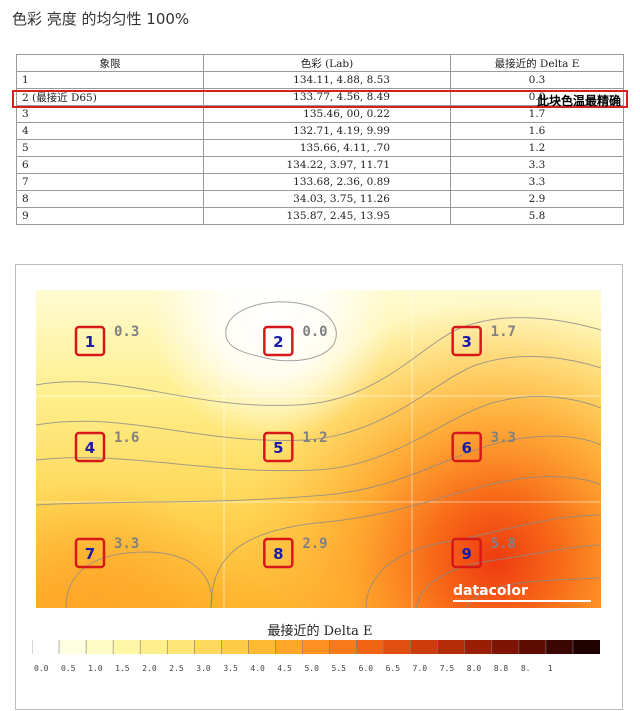 This screenshot has width=640, height=711. What do you see at coordinates (420, 668) in the screenshot?
I see `legend-tick-label: 7.0` at bounding box center [420, 668].